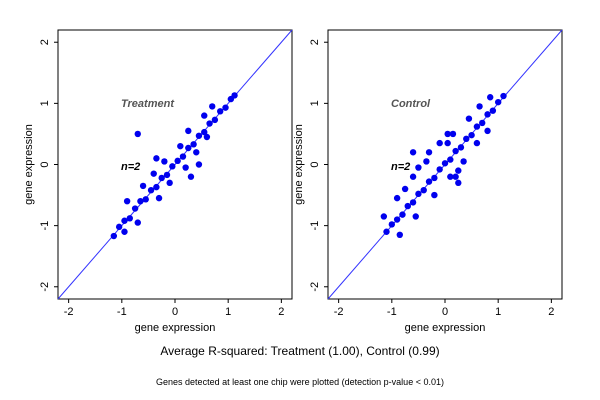 The width and height of the screenshot is (600, 400). I want to click on x-axis-title-control: gene expression, so click(445, 328).